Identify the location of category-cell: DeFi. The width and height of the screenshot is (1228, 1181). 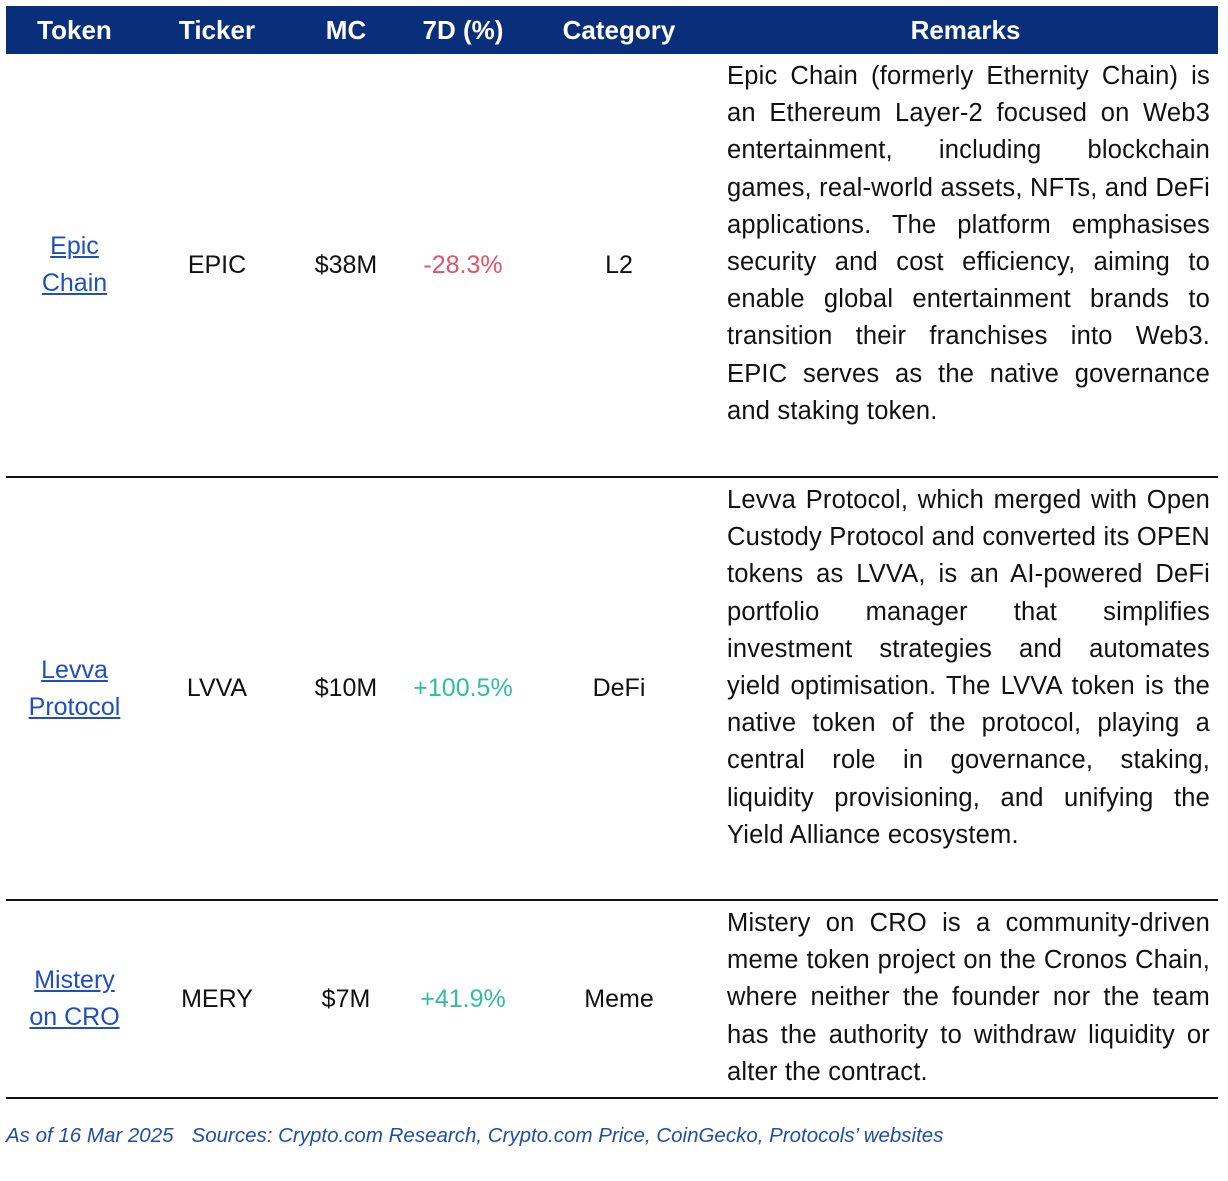
(619, 689).